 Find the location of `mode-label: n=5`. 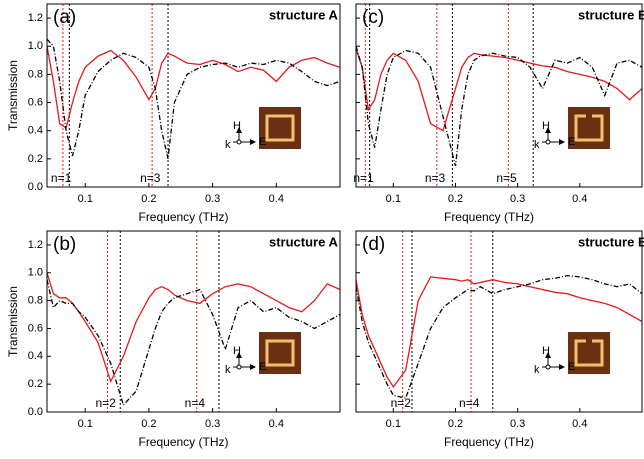

mode-label: n=5 is located at coordinates (506, 178).